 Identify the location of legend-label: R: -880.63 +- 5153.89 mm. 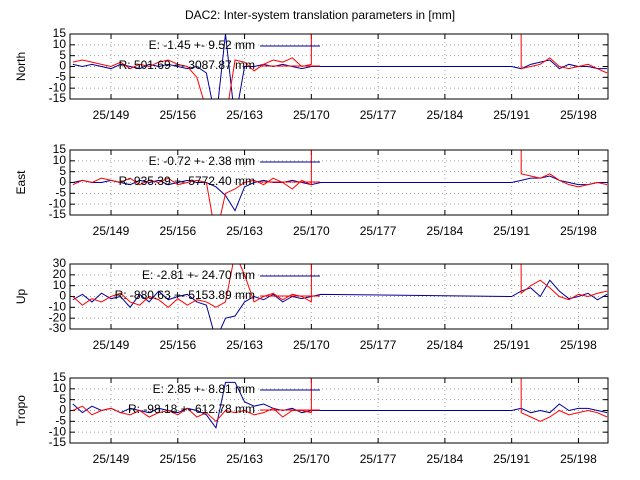
(185, 295).